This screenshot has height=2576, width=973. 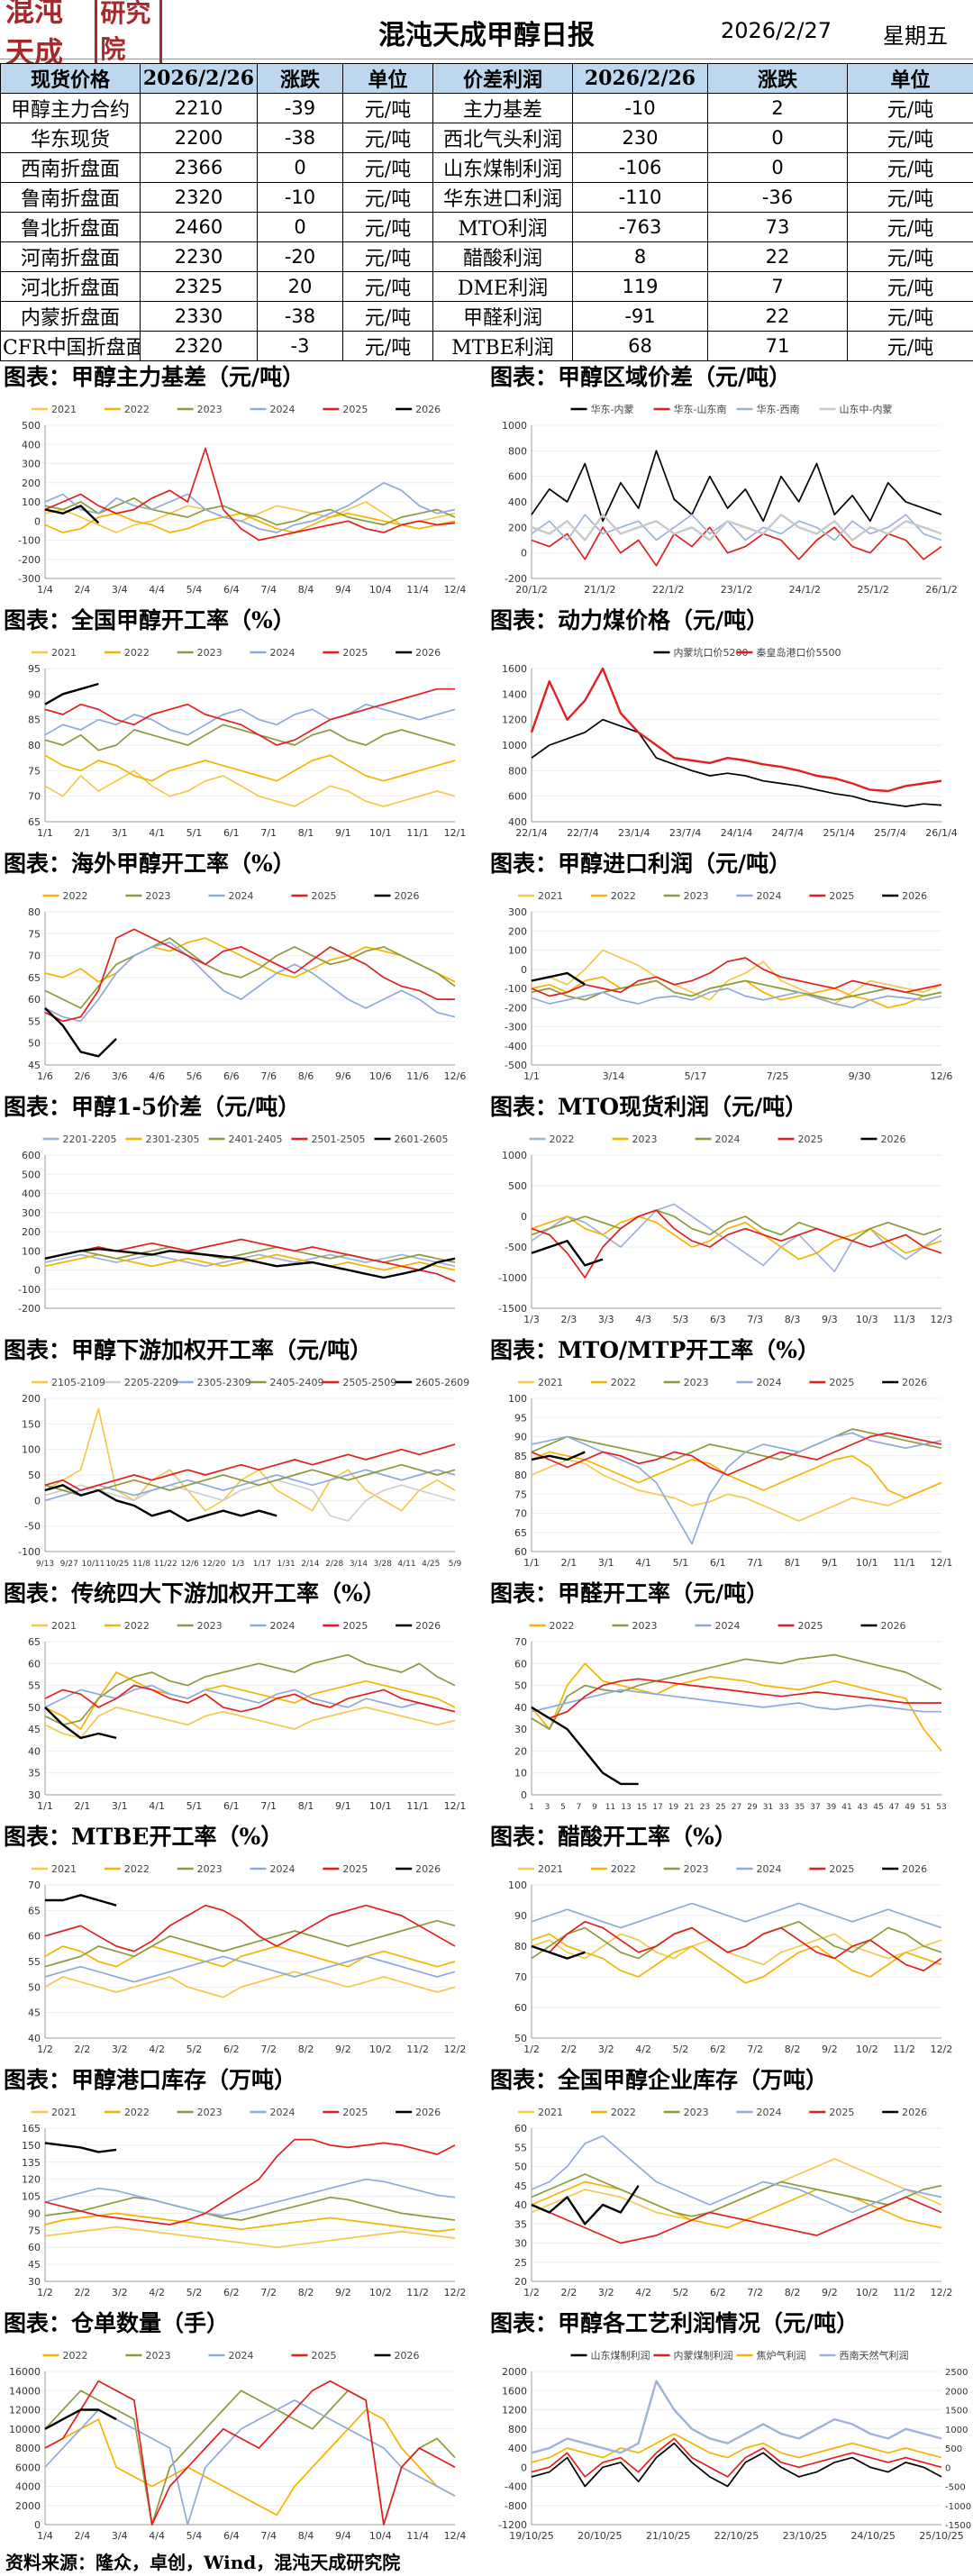 What do you see at coordinates (668, 590) in the screenshot?
I see `x-tick-label: 22/1/2` at bounding box center [668, 590].